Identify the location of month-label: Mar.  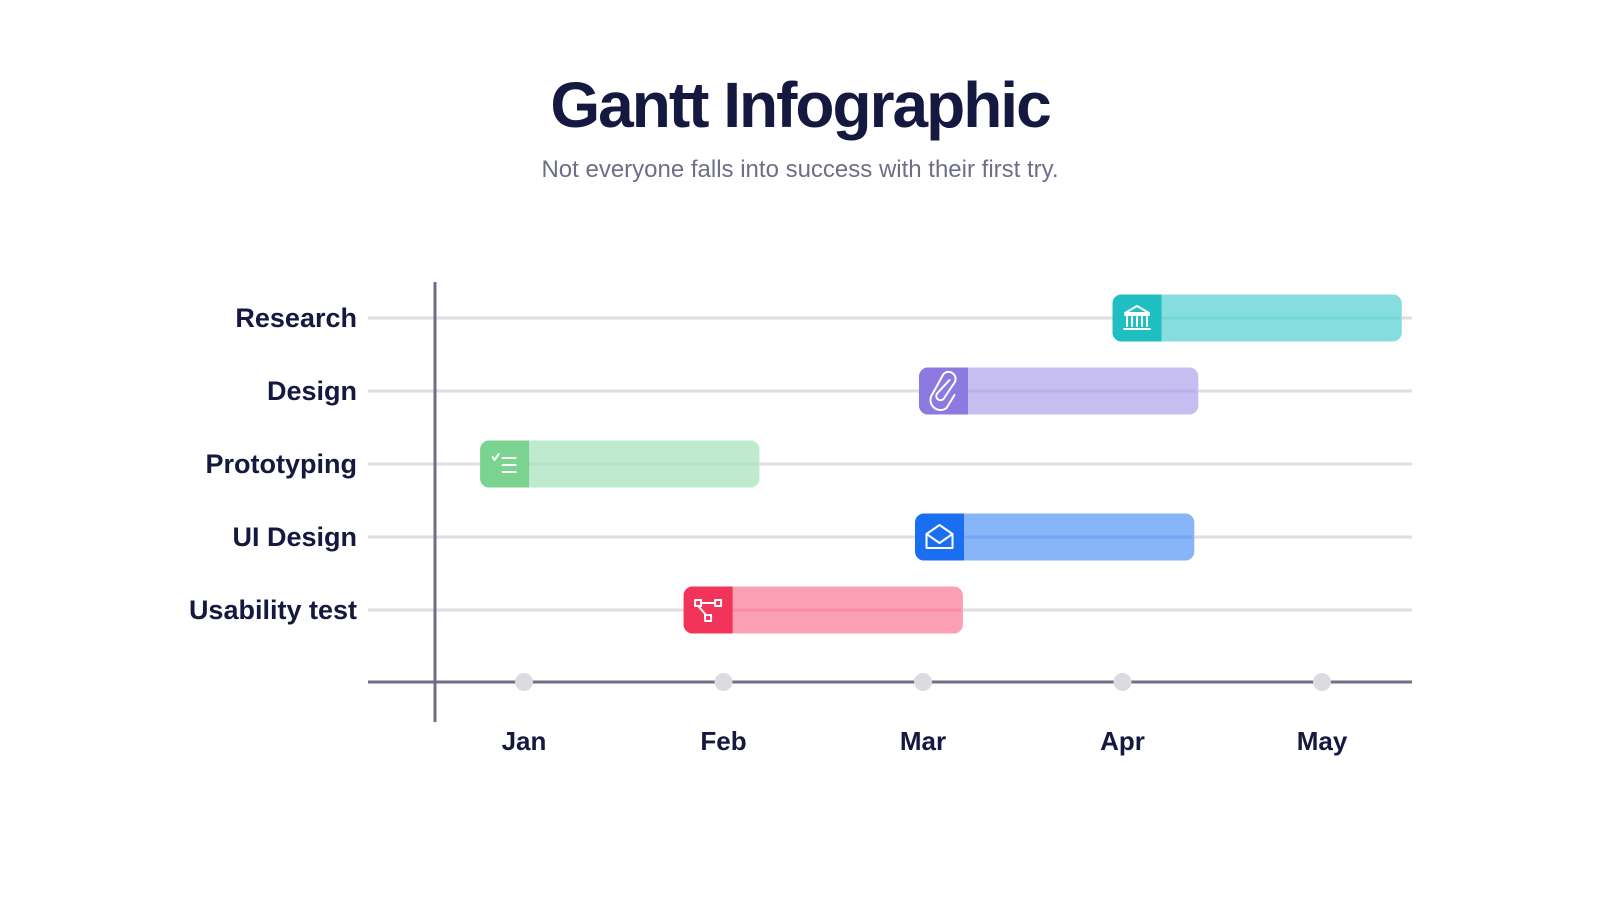
(923, 741).